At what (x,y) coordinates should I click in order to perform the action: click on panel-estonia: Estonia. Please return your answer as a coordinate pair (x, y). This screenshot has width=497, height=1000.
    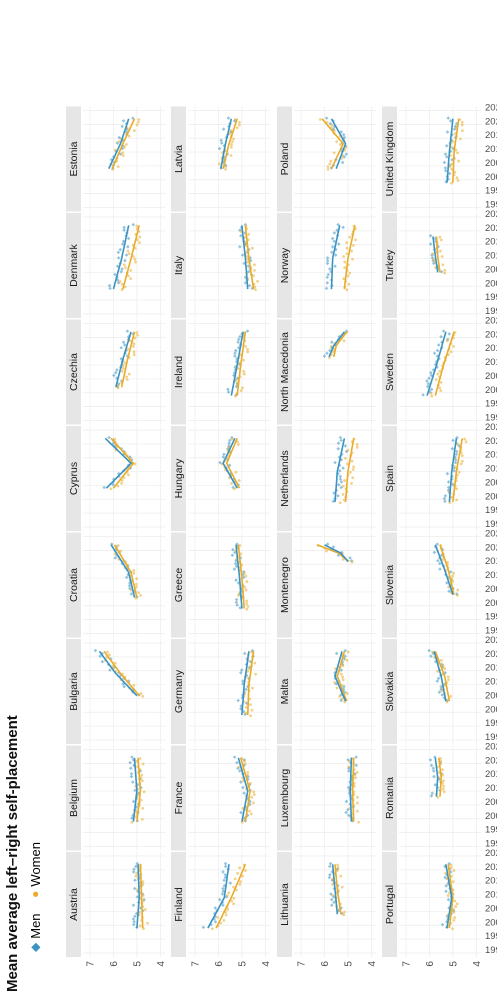
    Looking at the image, I should click on (115, 159).